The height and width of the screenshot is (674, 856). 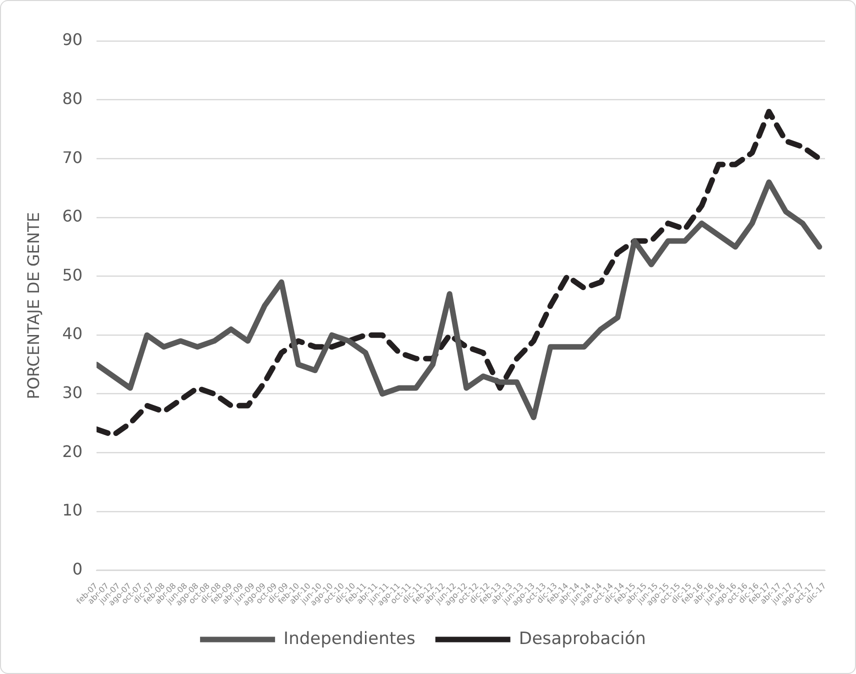 I want to click on y-tick-label: 40, so click(x=72, y=334).